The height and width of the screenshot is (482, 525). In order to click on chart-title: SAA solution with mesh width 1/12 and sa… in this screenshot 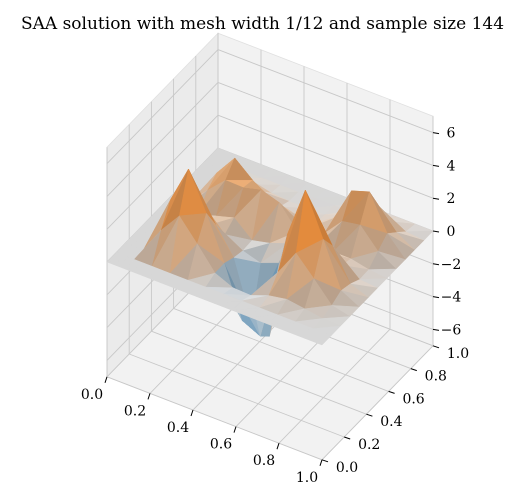, I will do `click(262, 24)`.